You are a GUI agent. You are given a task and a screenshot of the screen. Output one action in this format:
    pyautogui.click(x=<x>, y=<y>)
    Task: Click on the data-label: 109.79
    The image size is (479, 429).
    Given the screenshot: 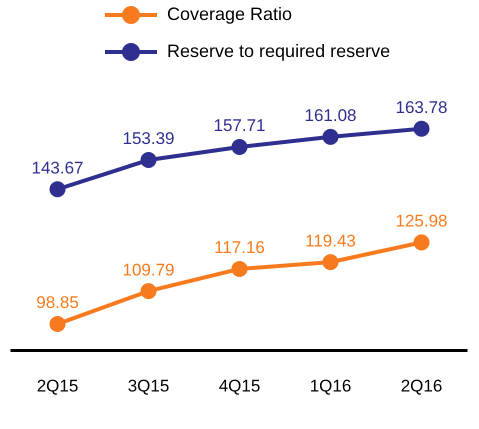 What is the action you would take?
    pyautogui.click(x=148, y=270)
    